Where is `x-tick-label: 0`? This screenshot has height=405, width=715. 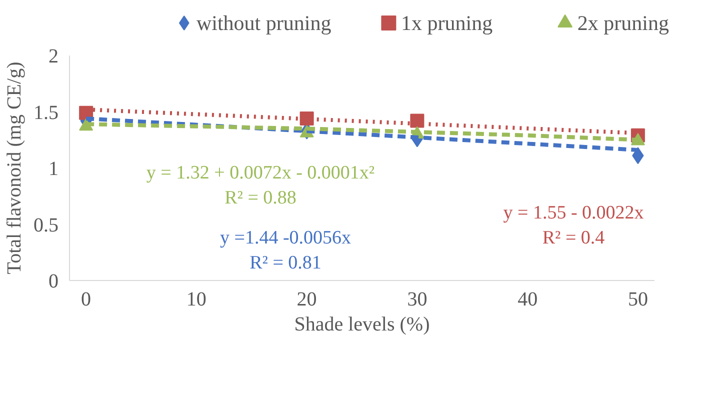
x-tick-label: 0 is located at coordinates (86, 299).